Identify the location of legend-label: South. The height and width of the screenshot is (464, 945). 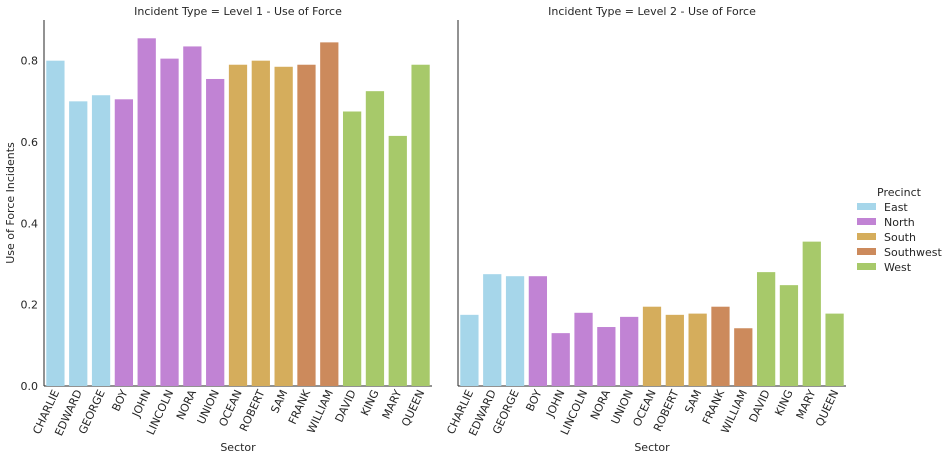
(900, 237).